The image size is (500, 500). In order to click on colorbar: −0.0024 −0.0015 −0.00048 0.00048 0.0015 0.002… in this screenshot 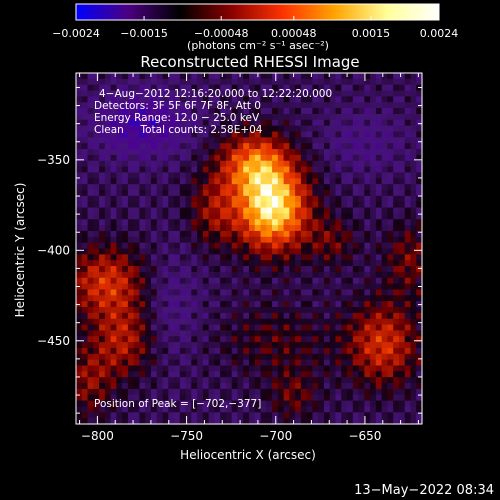, I will do `click(255, 27)`.